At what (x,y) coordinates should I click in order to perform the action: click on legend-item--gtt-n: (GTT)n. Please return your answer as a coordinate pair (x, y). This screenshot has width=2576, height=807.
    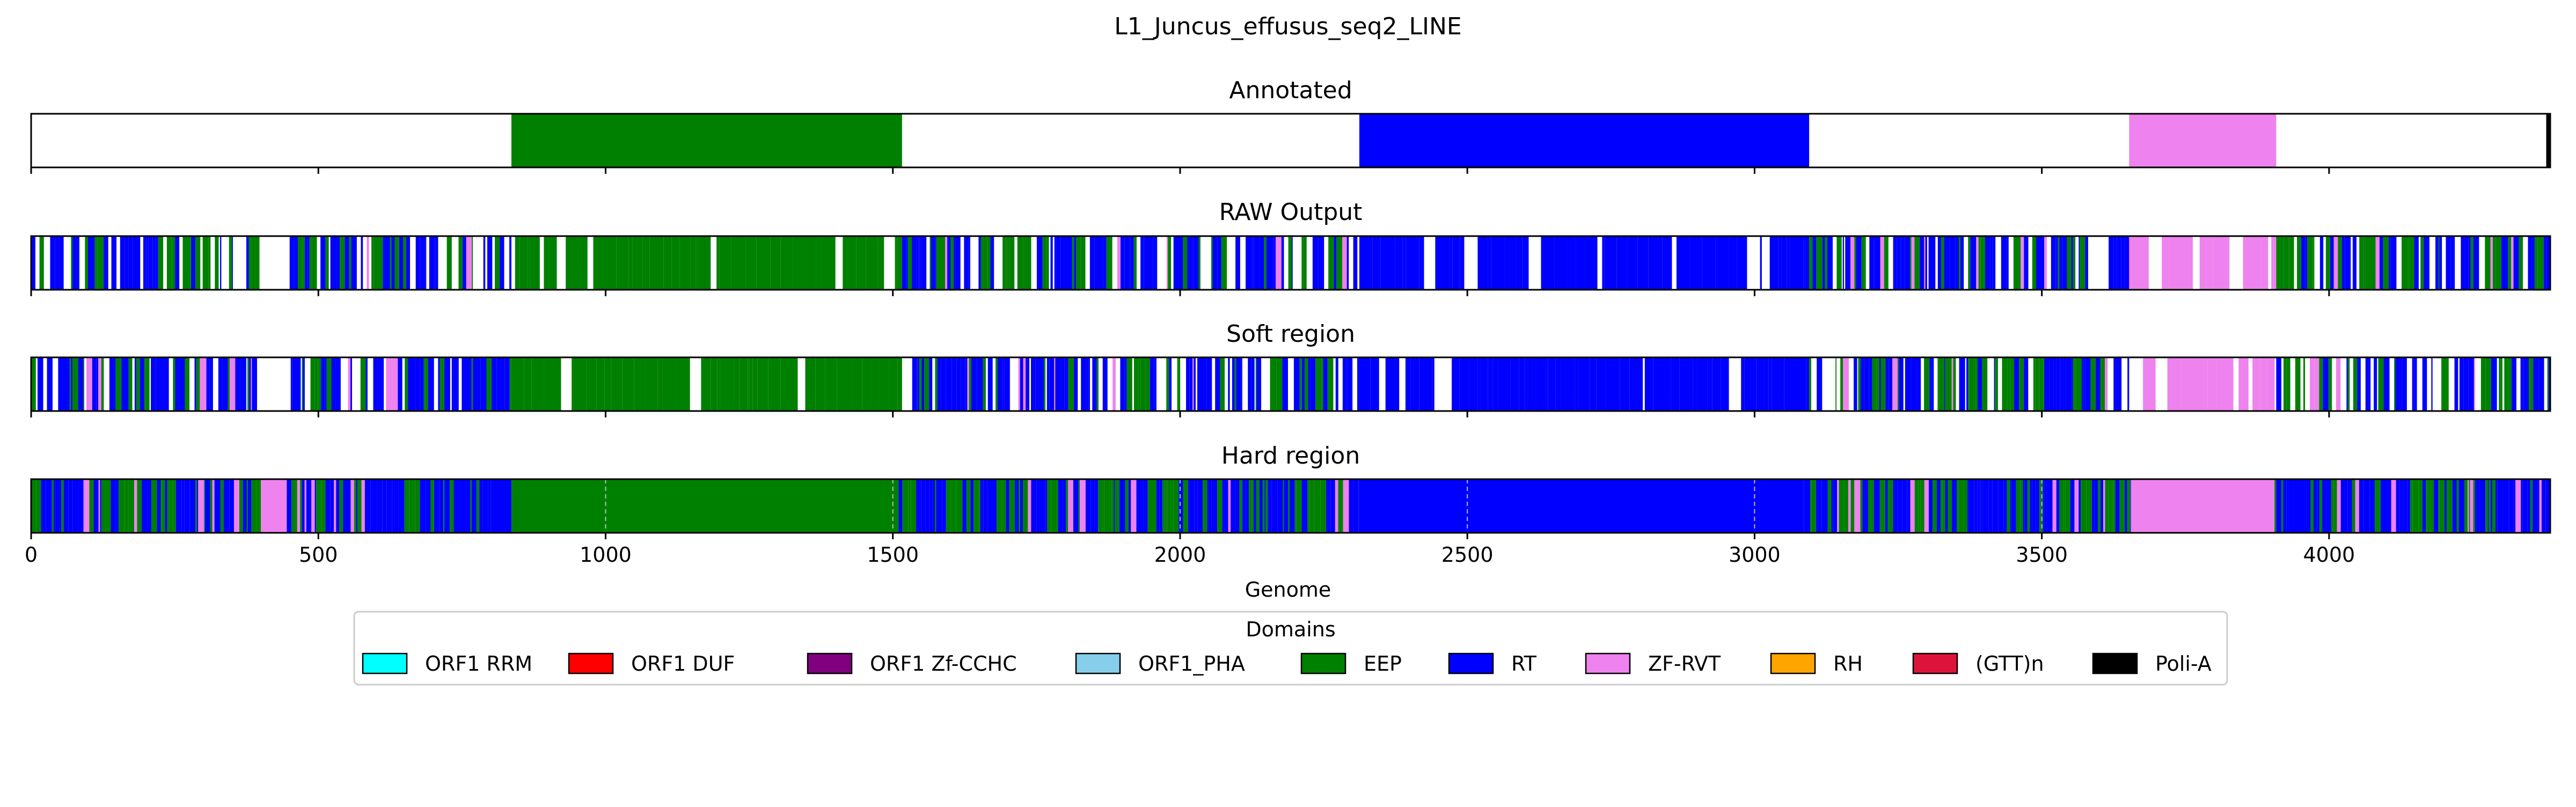
    Looking at the image, I should click on (1978, 664).